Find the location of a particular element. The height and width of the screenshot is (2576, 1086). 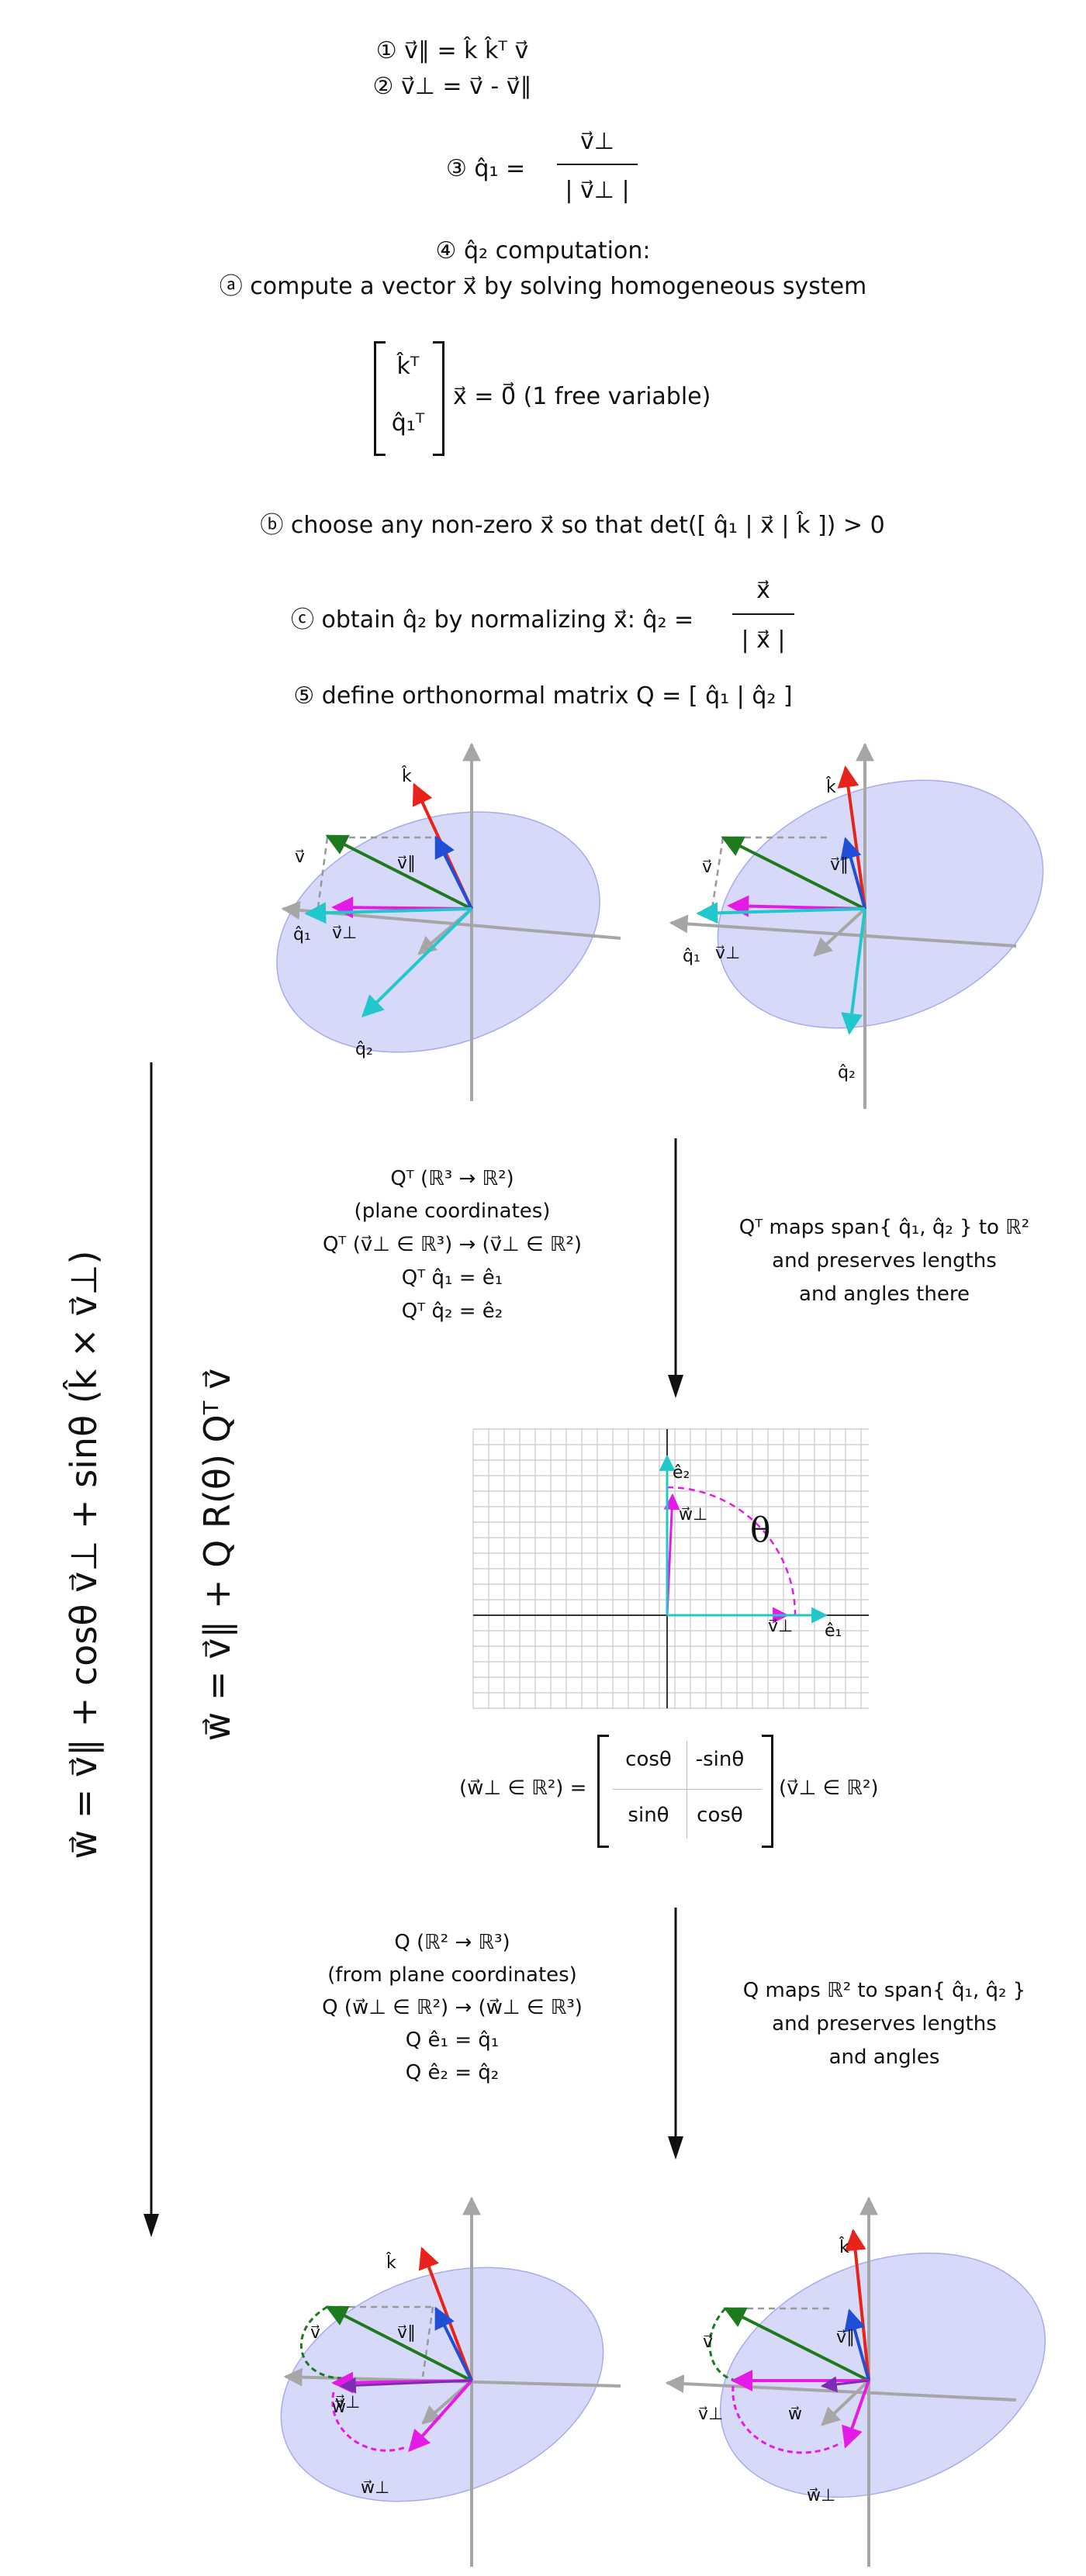

e1-label: ê₁ is located at coordinates (833, 1631).